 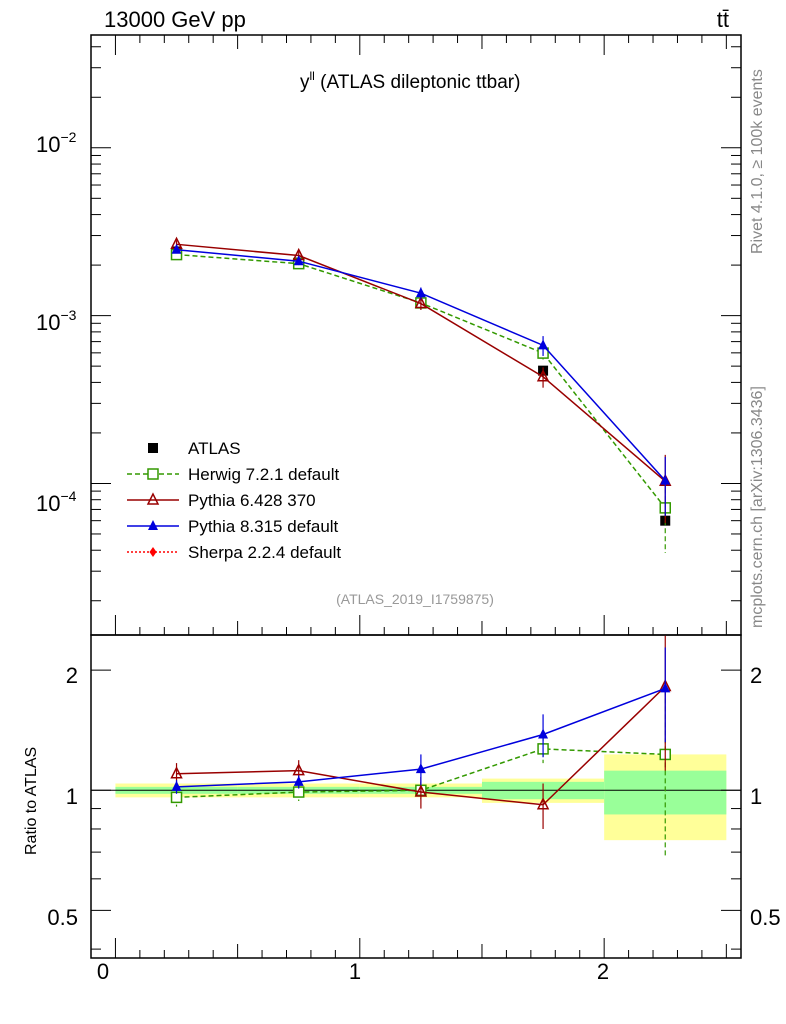 What do you see at coordinates (68, 315) in the screenshot?
I see `ytick-main-2-exp: −3` at bounding box center [68, 315].